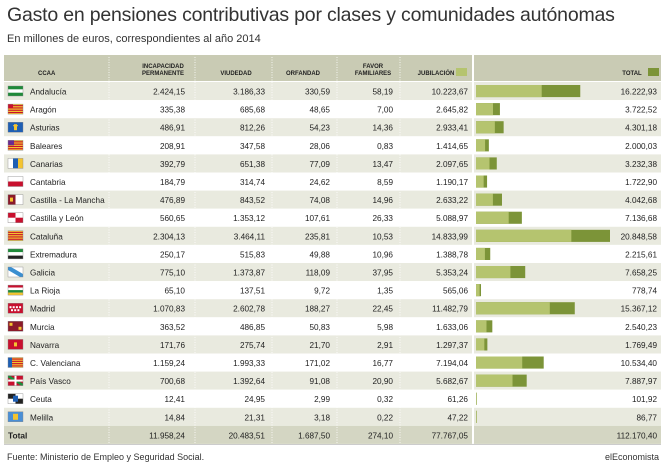 The width and height of the screenshot is (665, 470). What do you see at coordinates (385, 399) in the screenshot?
I see `cell-favor: 0,32` at bounding box center [385, 399].